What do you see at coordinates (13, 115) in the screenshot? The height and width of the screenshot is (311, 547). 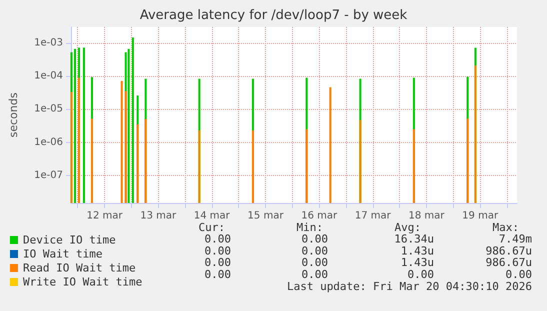 I see `y-axis-title: seconds` at bounding box center [13, 115].